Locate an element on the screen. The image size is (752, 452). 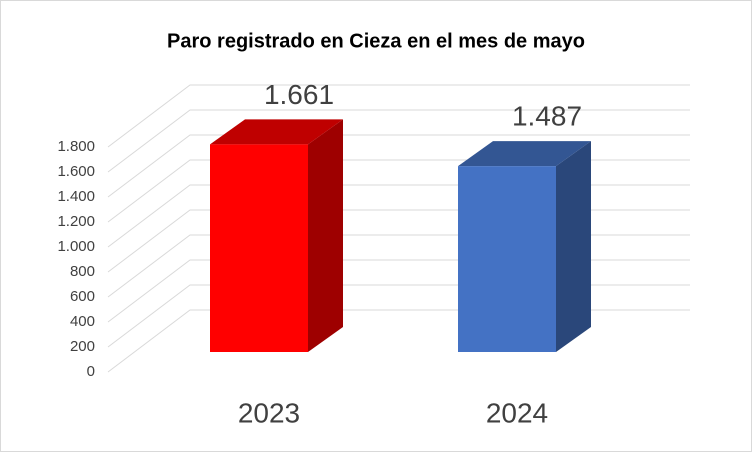
y-tick-label: 1.600 is located at coordinates (76, 171).